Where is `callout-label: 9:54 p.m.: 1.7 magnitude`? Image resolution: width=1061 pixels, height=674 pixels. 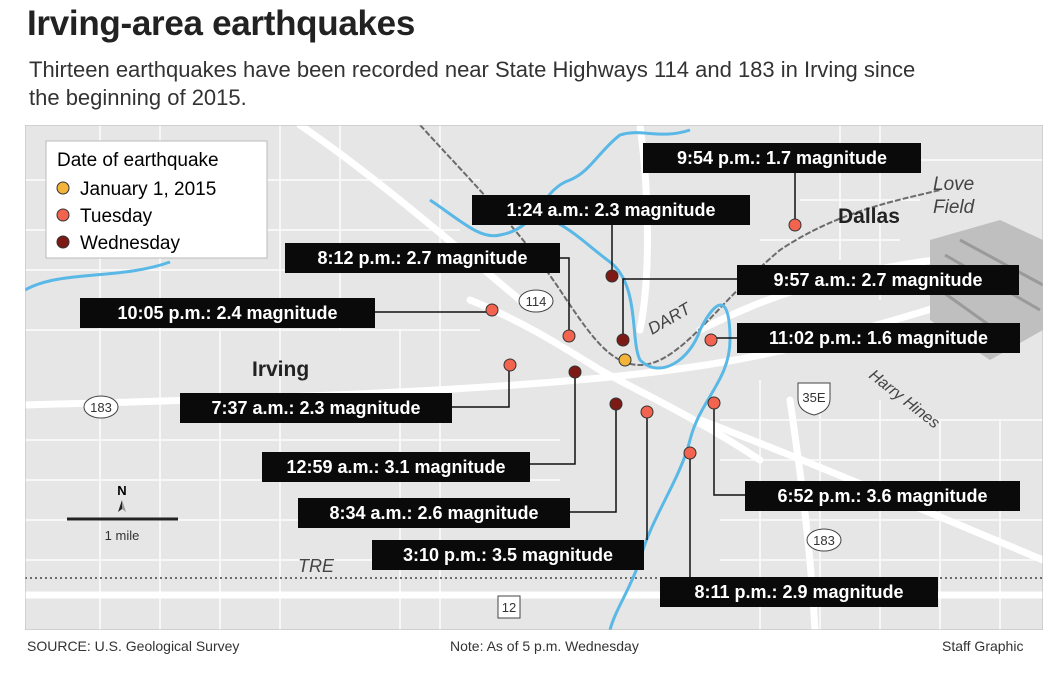 callout-label: 9:54 p.m.: 1.7 magnitude is located at coordinates (782, 158).